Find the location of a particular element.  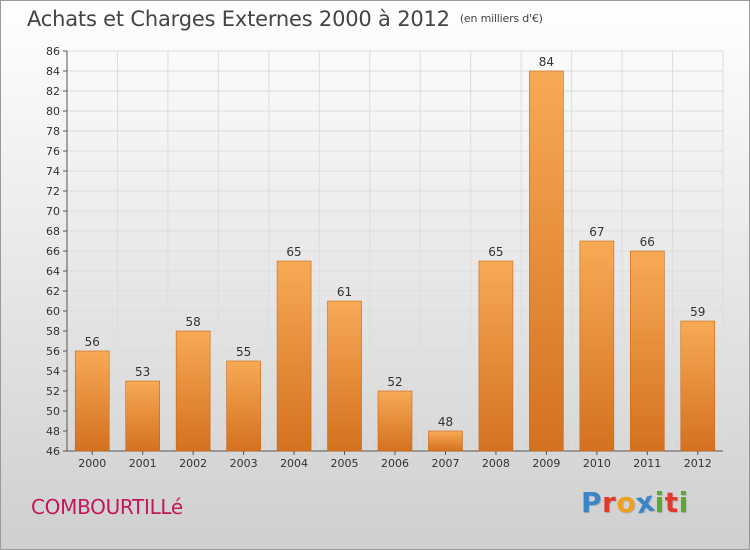

y-tick-label: 58 is located at coordinates (53, 331).